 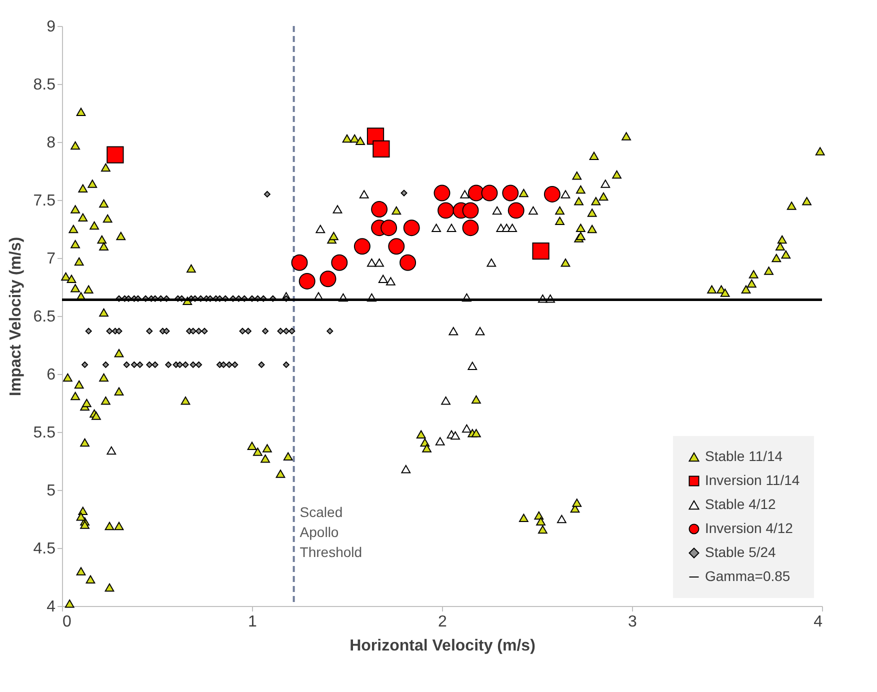 What do you see at coordinates (51, 27) in the screenshot?
I see `y-tick-label: 9` at bounding box center [51, 27].